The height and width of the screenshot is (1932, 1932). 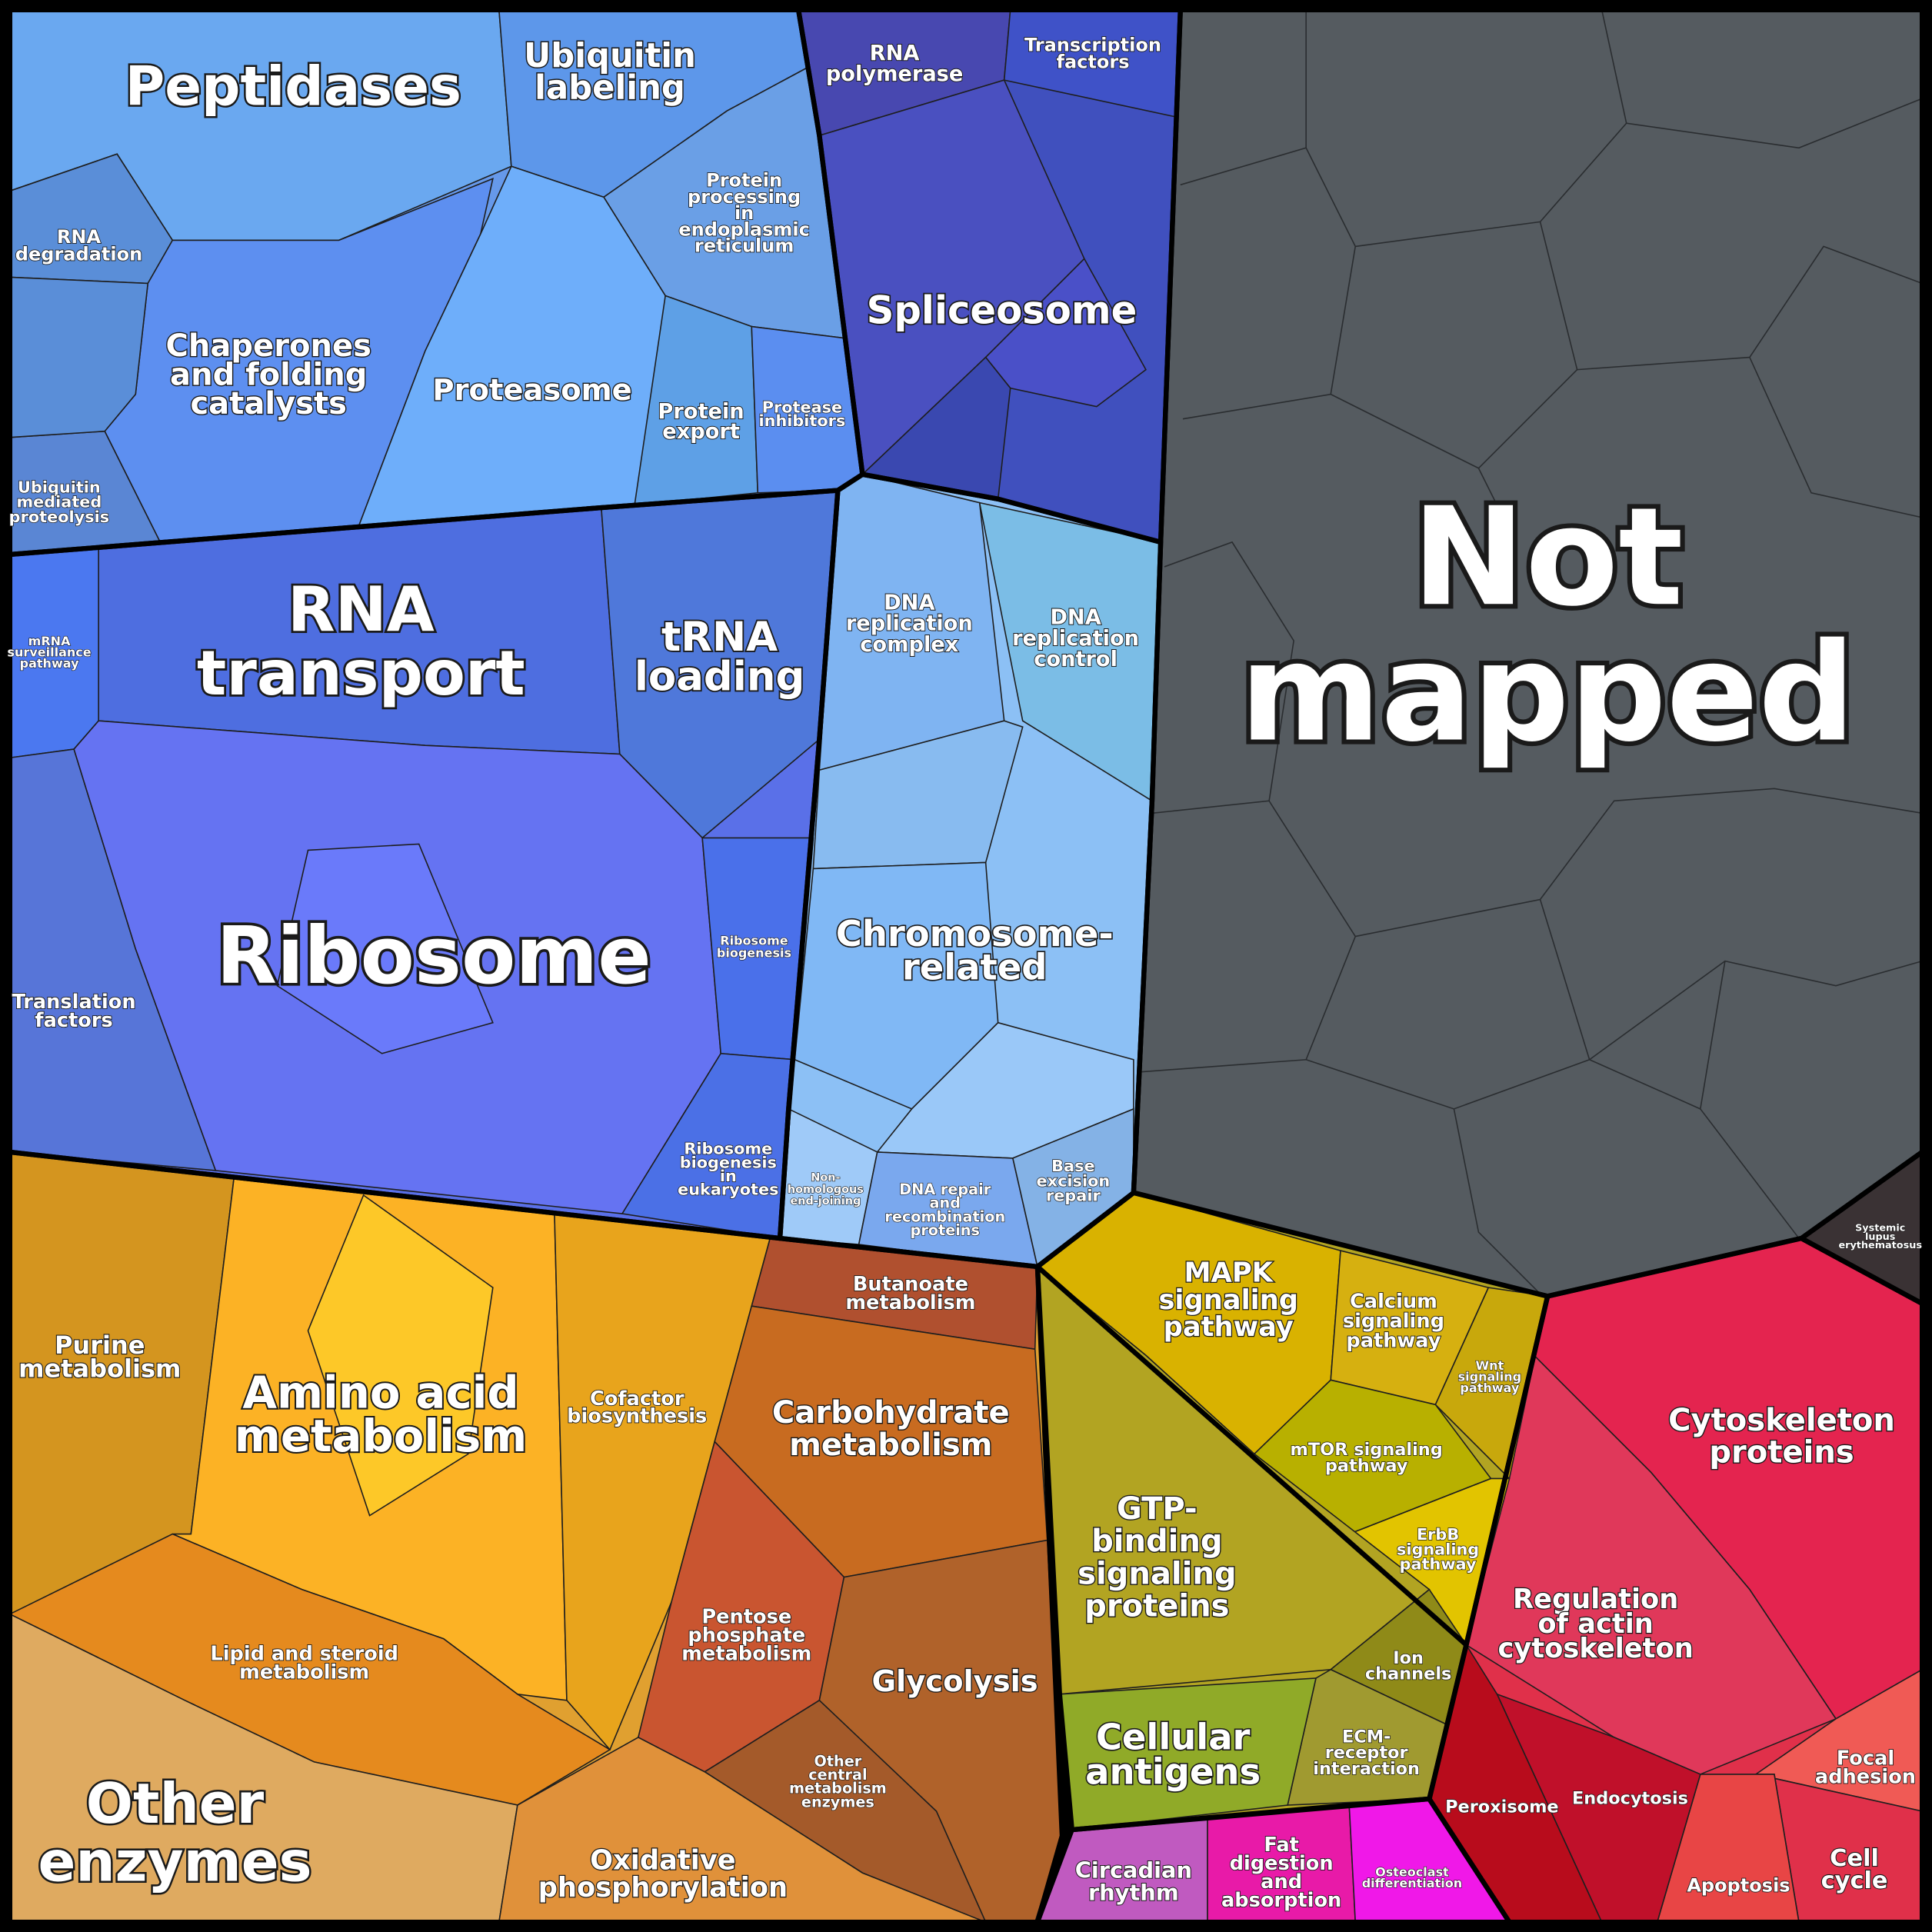 I want to click on region-label: Non-, so click(x=825, y=1178).